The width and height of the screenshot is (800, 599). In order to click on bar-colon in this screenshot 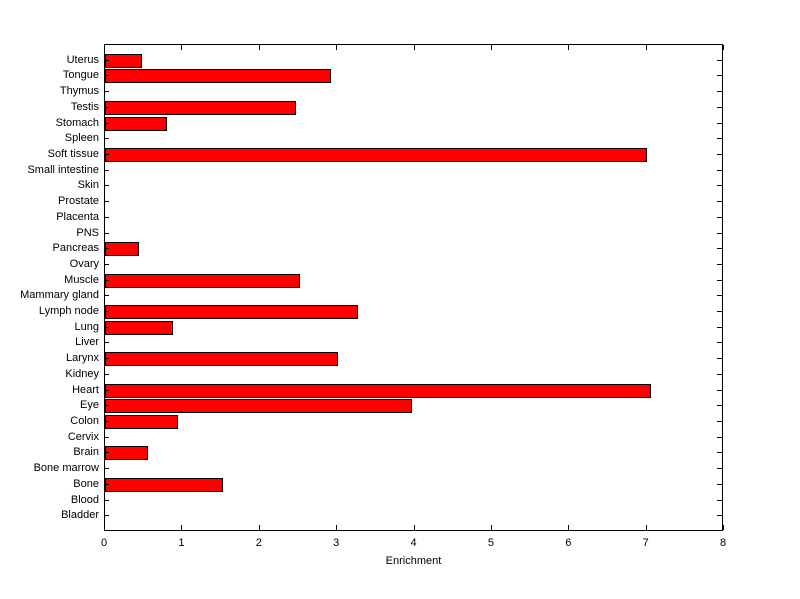, I will do `click(141, 422)`.